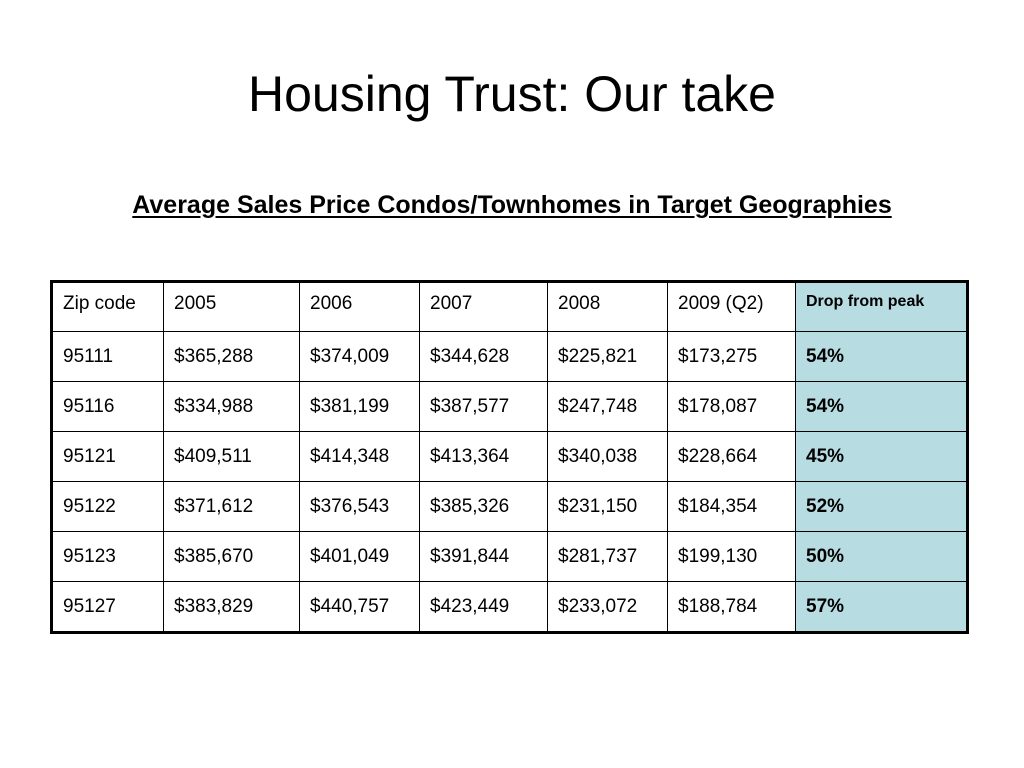 The image size is (1024, 768). Describe the element at coordinates (881, 456) in the screenshot. I see `drop-cell: 45%` at that location.